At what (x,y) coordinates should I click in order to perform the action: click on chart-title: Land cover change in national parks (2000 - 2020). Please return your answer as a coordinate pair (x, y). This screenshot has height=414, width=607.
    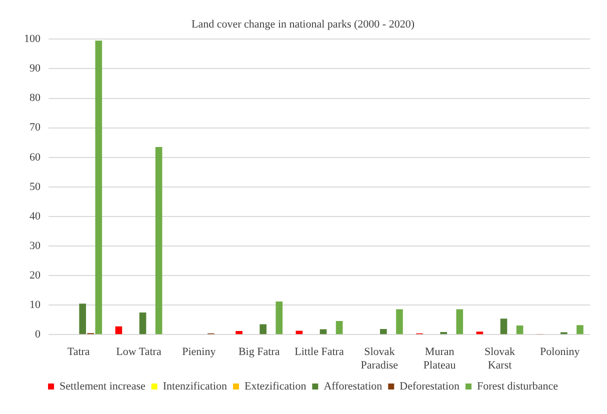
    Looking at the image, I should click on (303, 24).